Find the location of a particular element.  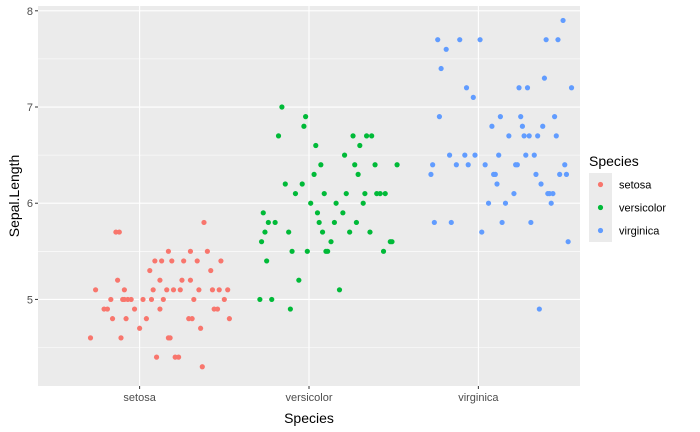

x-tick-label: setosa is located at coordinates (139, 398).